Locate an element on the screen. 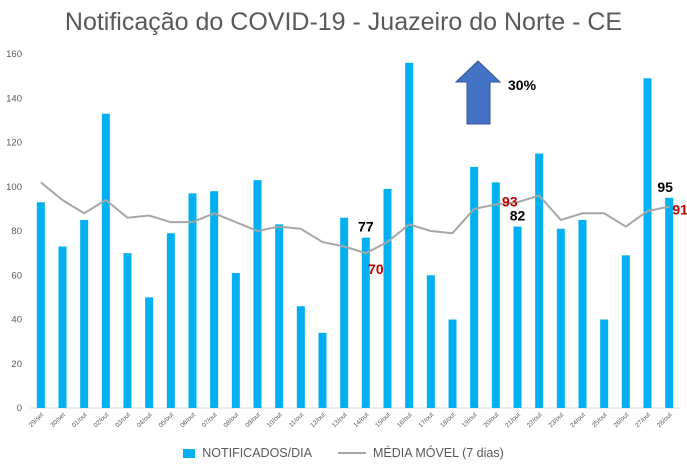 The height and width of the screenshot is (467, 687). y-tick-label: 160 is located at coordinates (14, 54).